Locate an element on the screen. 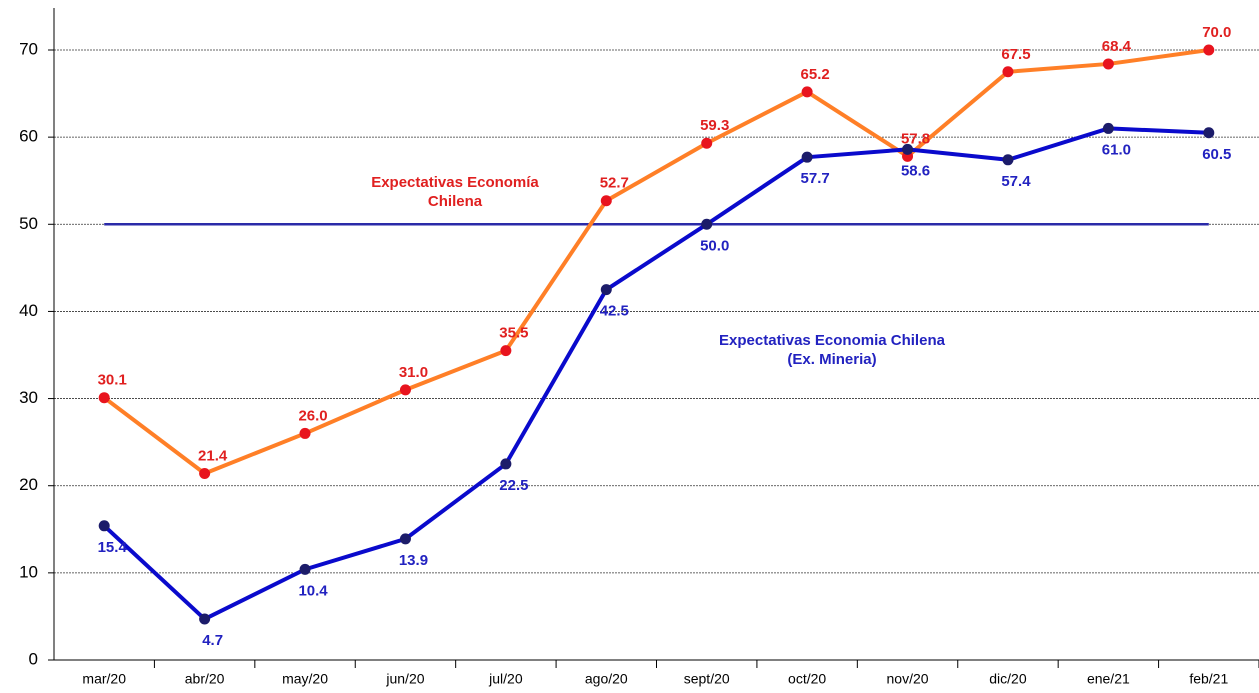  value-label: 52.7 is located at coordinates (614, 183).